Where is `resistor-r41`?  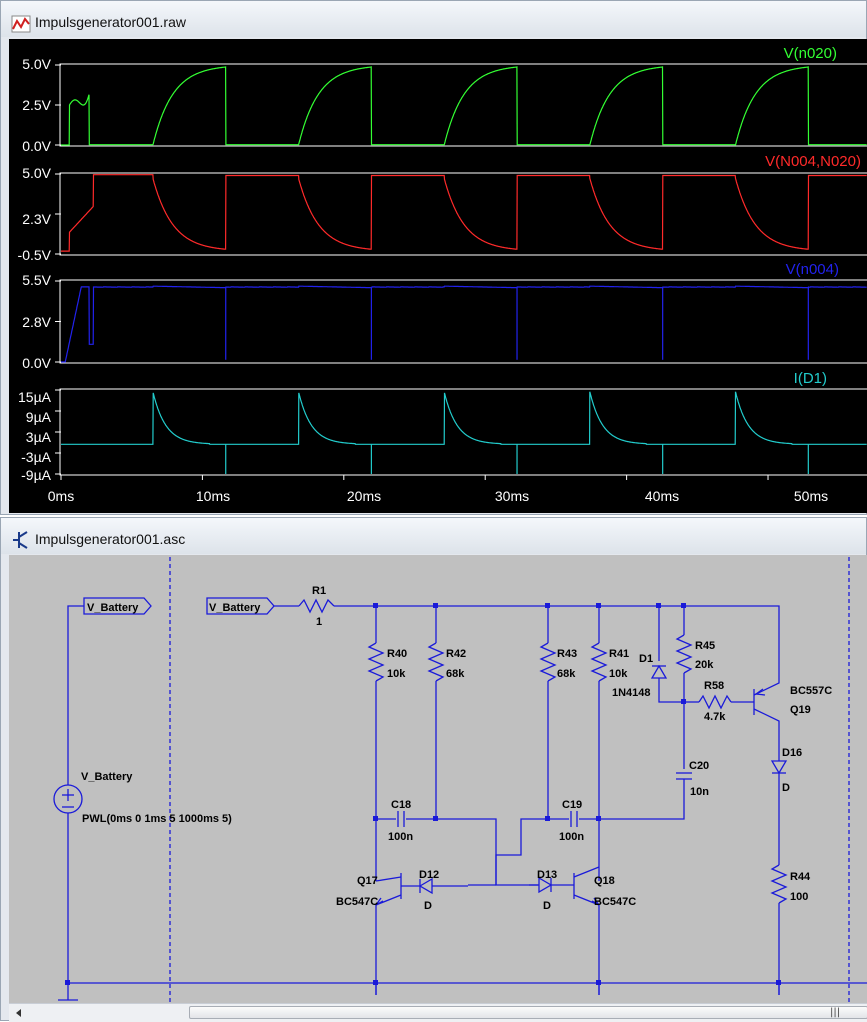 resistor-r41 is located at coordinates (599, 662).